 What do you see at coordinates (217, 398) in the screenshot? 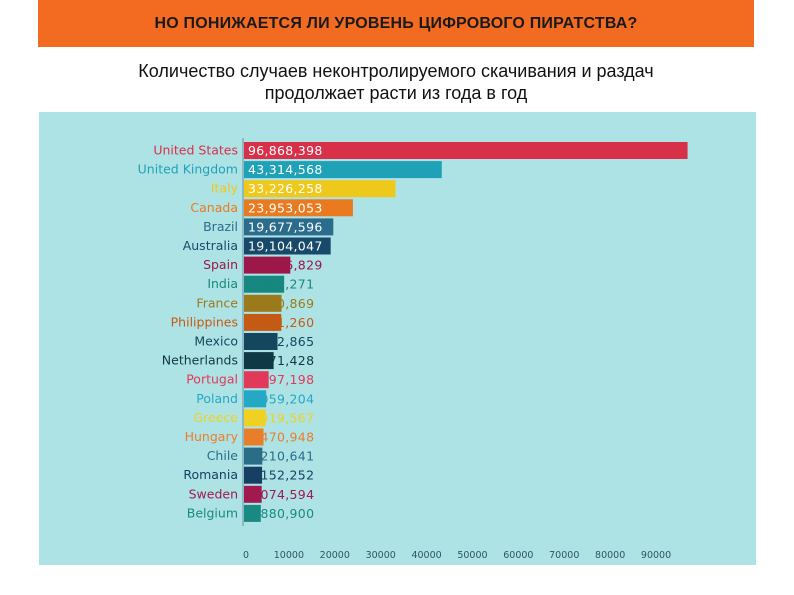
I see `category-label: Poland` at bounding box center [217, 398].